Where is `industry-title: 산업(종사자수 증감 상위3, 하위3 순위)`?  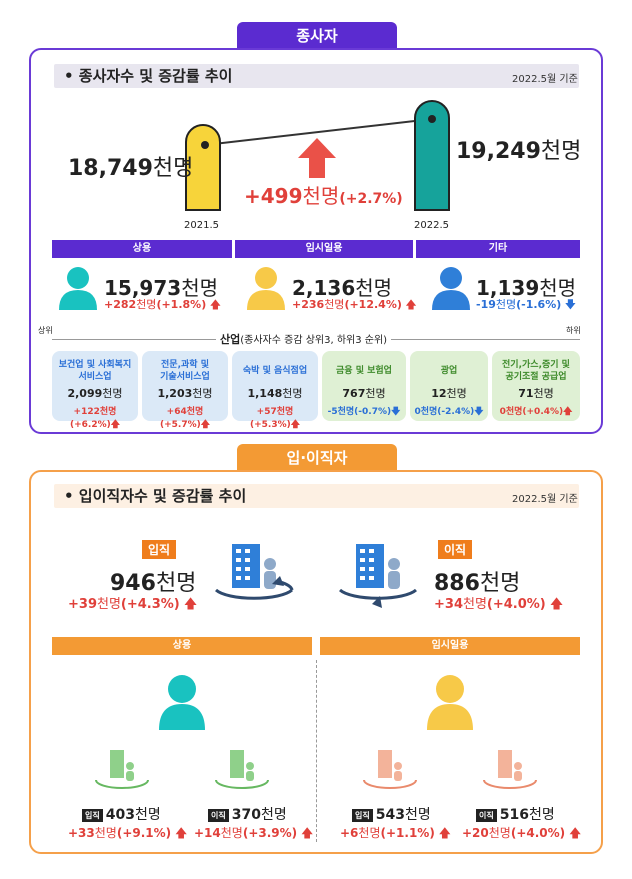 industry-title: 산업(종사자수 증감 상위3, 하위3 순위) is located at coordinates (304, 339).